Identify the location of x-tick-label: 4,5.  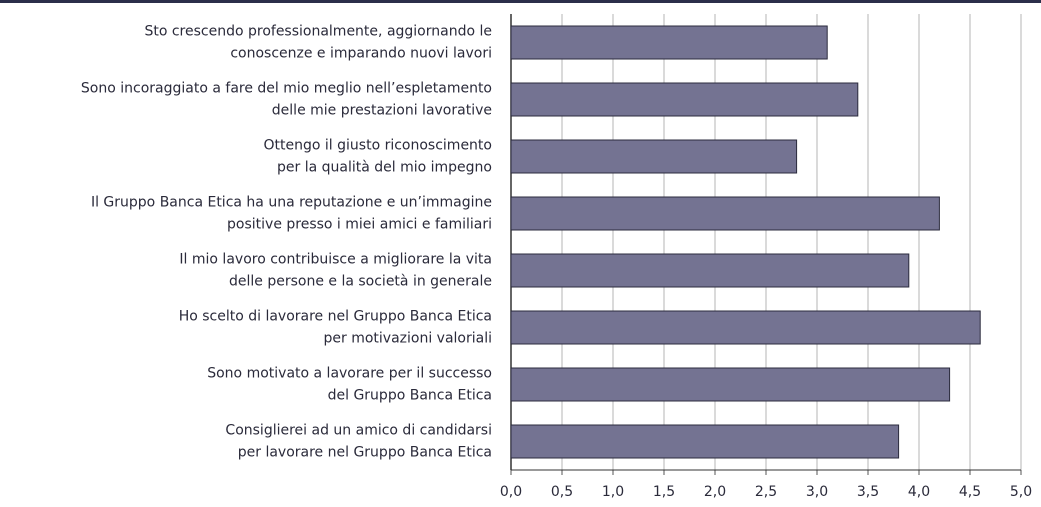
(970, 492).